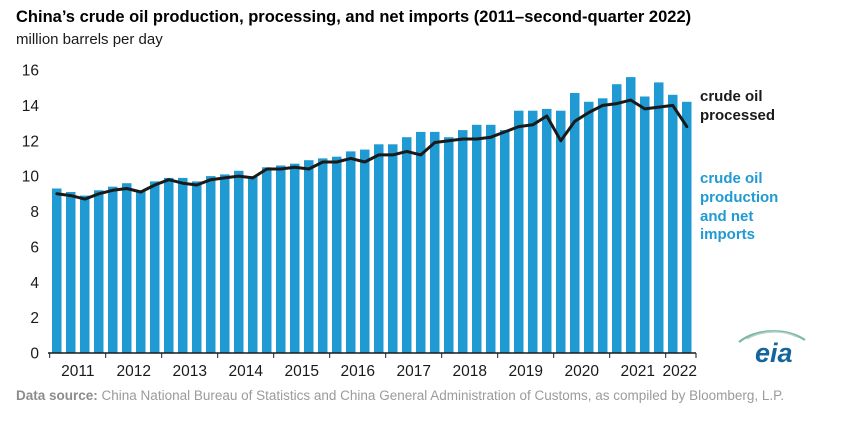 The image size is (842, 434). What do you see at coordinates (526, 371) in the screenshot?
I see `x-tick-label-2019: 2019` at bounding box center [526, 371].